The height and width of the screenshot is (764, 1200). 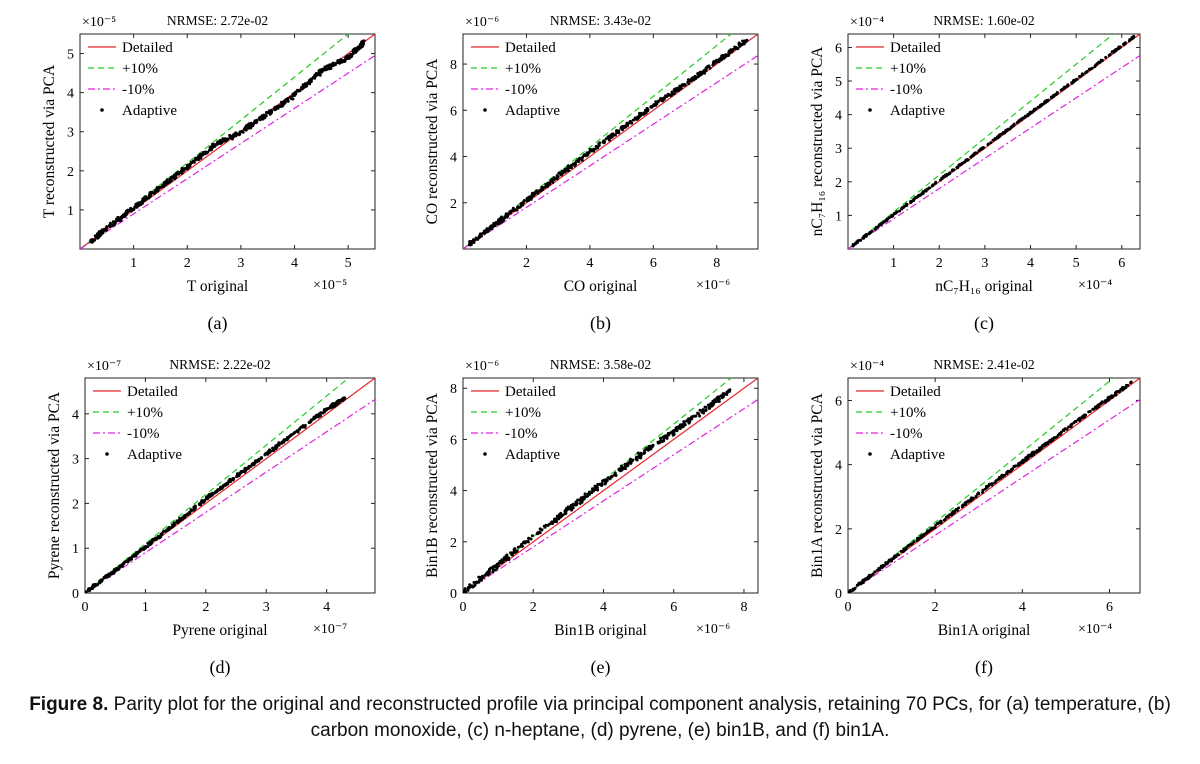 What do you see at coordinates (600, 323) in the screenshot?
I see `panel-label: (b)` at bounding box center [600, 323].